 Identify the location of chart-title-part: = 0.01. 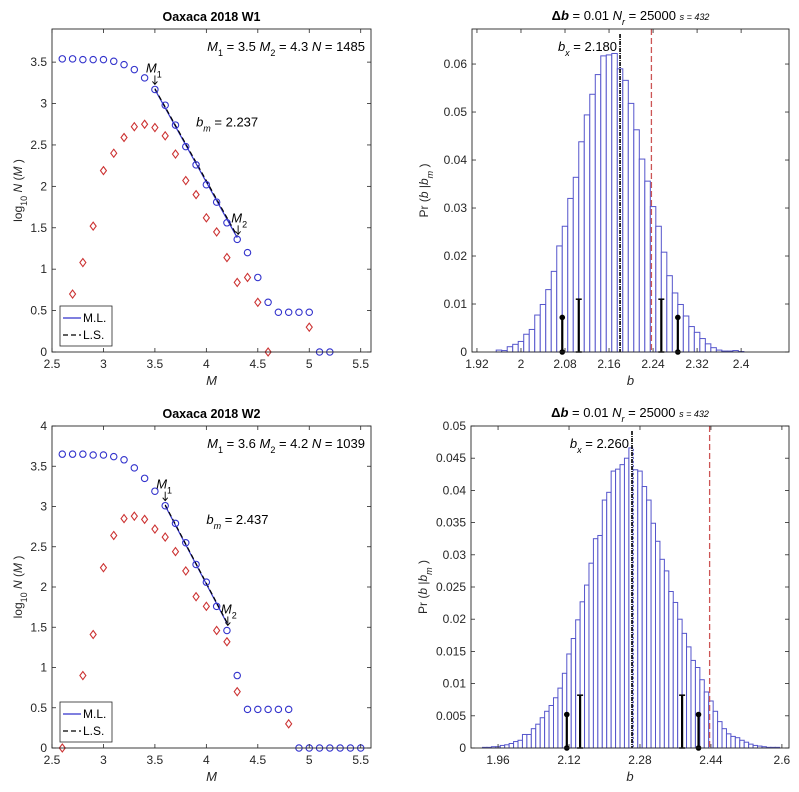
(590, 412).